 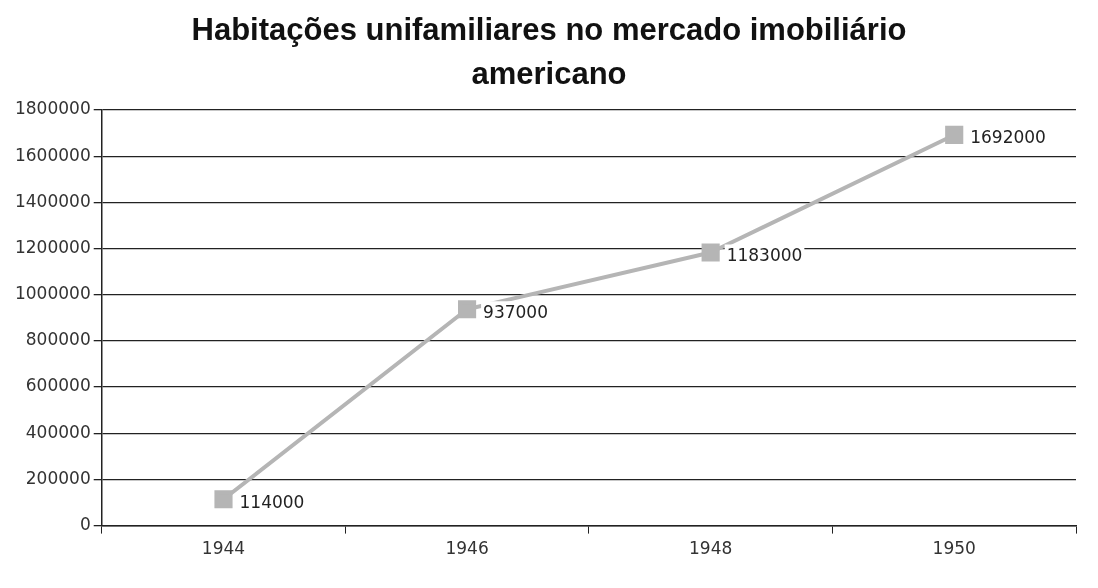 What do you see at coordinates (52, 200) in the screenshot?
I see `y-tick-label: 1400000` at bounding box center [52, 200].